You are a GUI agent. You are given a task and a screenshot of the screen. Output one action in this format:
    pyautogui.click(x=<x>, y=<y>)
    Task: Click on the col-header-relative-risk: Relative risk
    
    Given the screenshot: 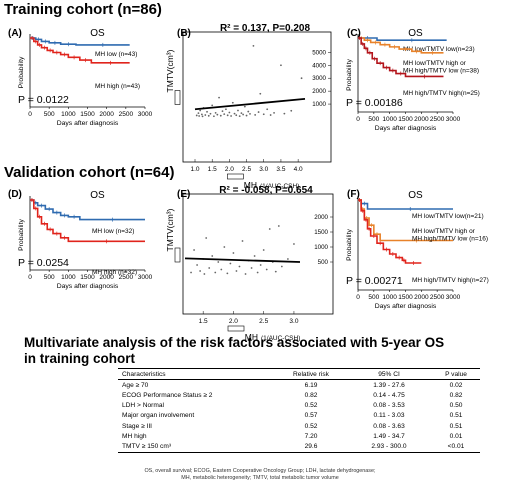 What is the action you would take?
    pyautogui.click(x=311, y=374)
    